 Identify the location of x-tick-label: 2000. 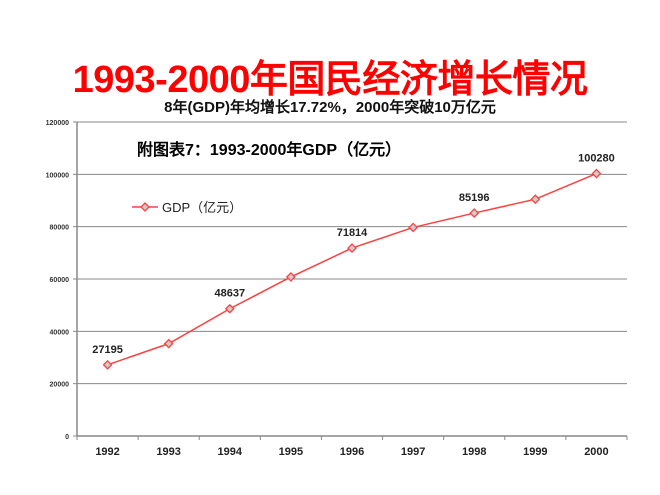
(596, 452).